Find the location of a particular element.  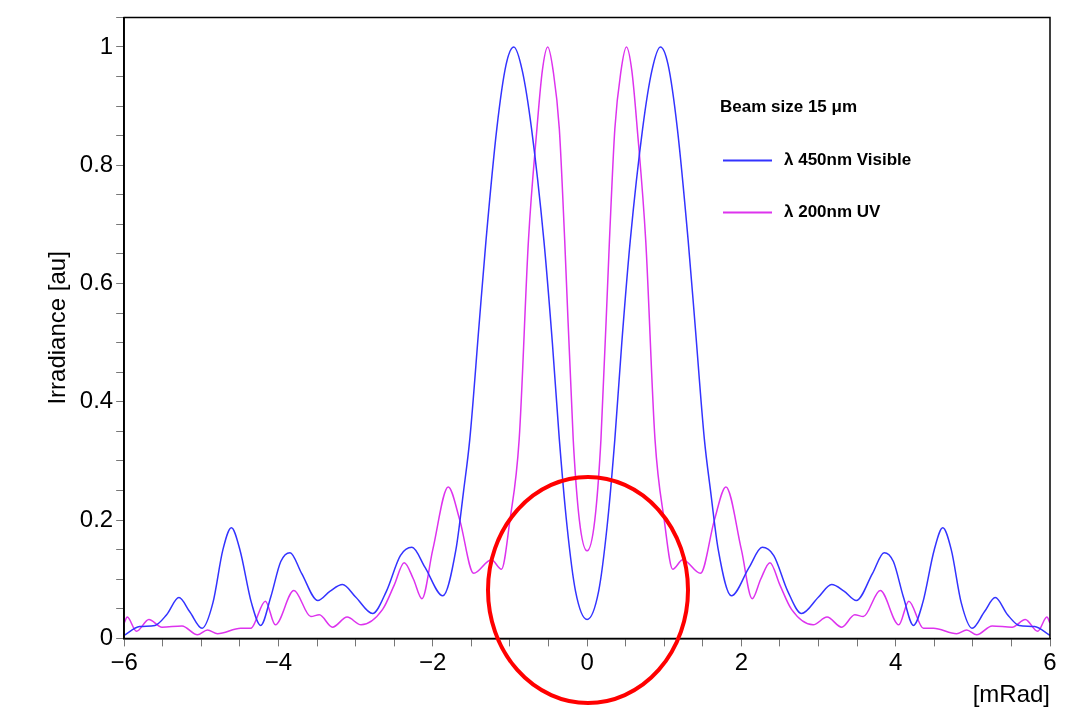

y-tick-label: 0.8 is located at coordinates (96, 163).